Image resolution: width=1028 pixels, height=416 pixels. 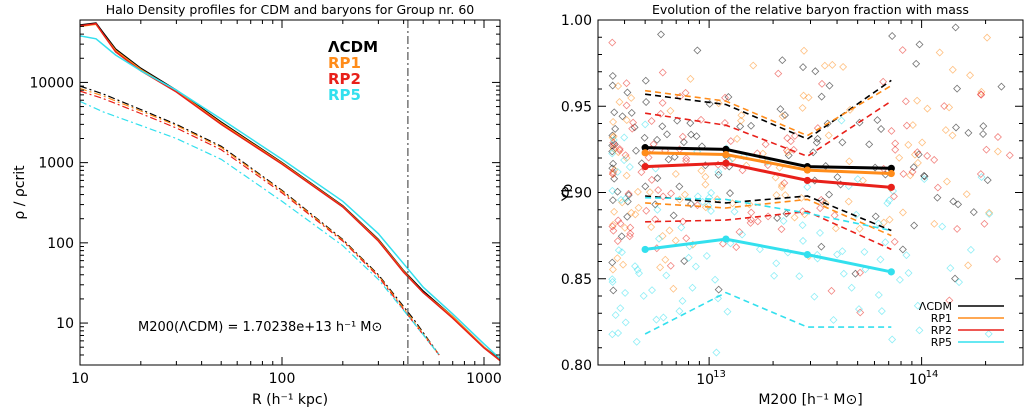 I want to click on x-axis-label: R (h⁻¹ kpc), so click(x=290, y=400).